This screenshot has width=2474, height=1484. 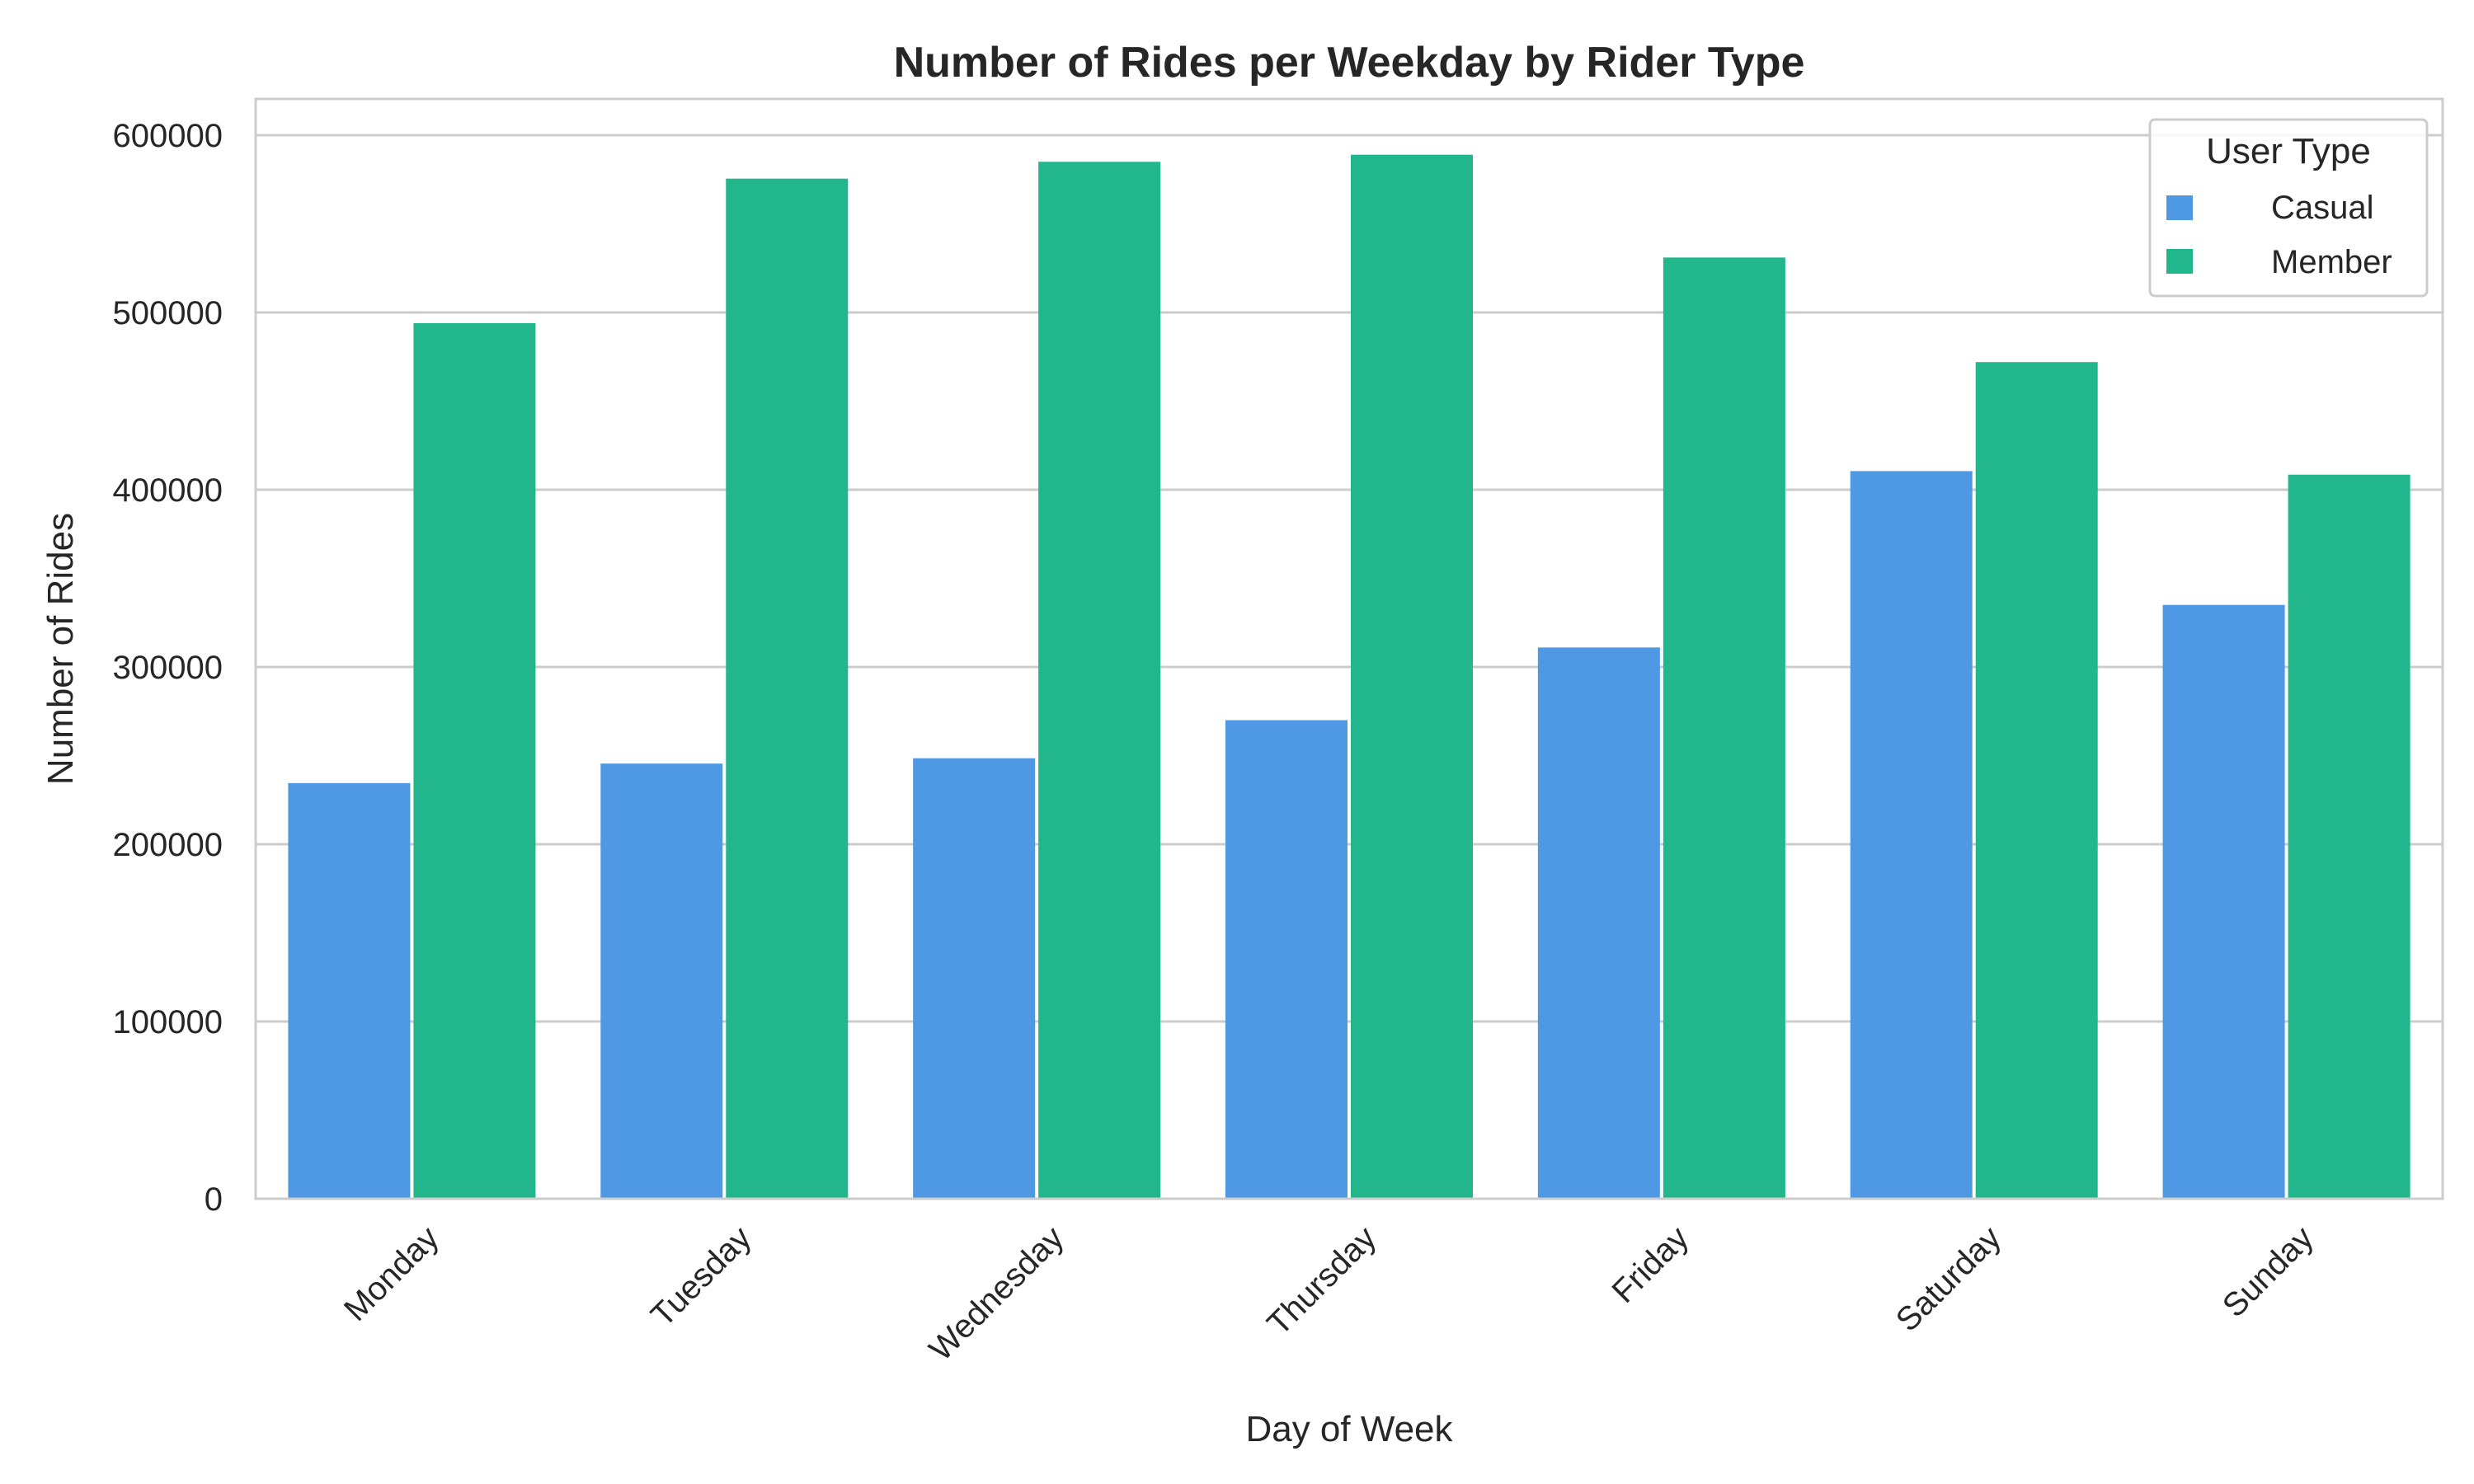 What do you see at coordinates (2349, 836) in the screenshot?
I see `bar-member-sunday` at bounding box center [2349, 836].